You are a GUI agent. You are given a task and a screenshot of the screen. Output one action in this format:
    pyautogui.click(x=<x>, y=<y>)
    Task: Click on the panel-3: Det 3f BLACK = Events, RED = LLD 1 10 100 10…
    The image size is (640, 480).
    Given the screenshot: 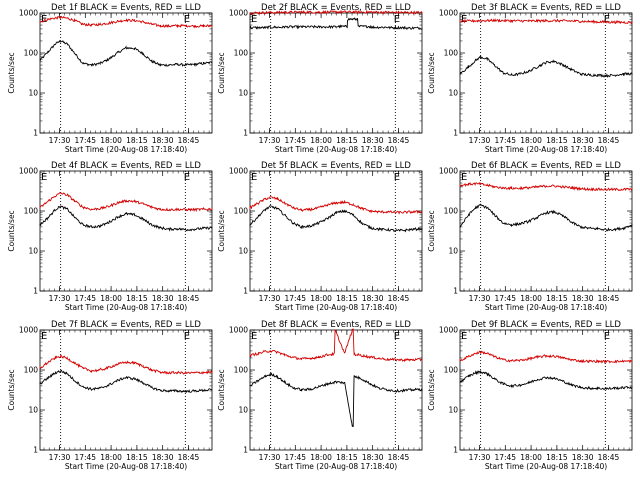 What is the action you would take?
    pyautogui.click(x=530, y=78)
    